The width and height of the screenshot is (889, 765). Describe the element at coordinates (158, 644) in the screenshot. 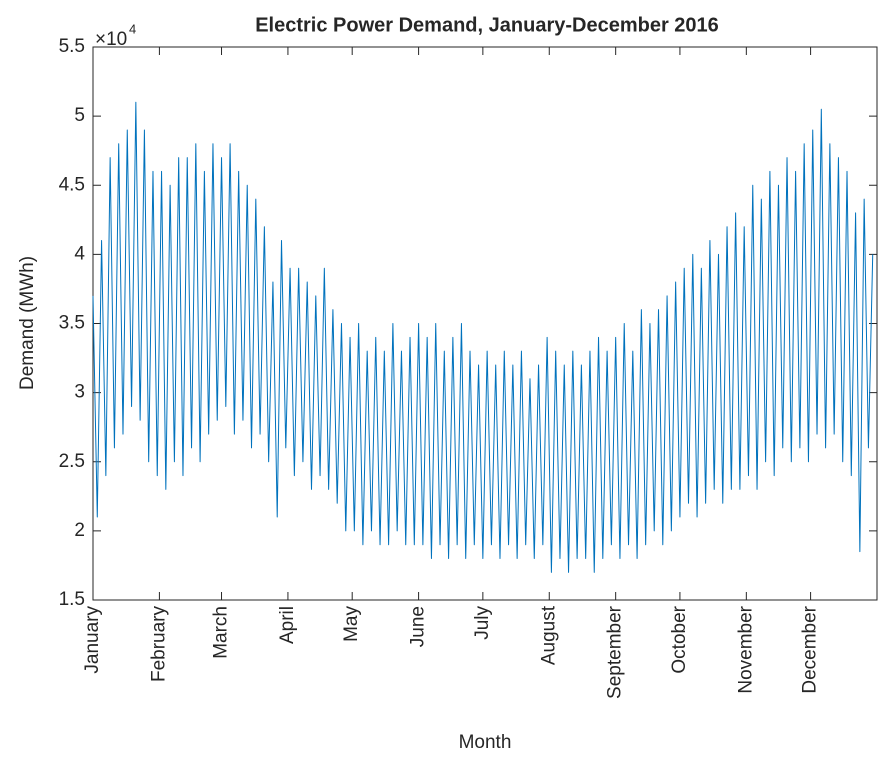

I see `x-tick-label: February` at that location.